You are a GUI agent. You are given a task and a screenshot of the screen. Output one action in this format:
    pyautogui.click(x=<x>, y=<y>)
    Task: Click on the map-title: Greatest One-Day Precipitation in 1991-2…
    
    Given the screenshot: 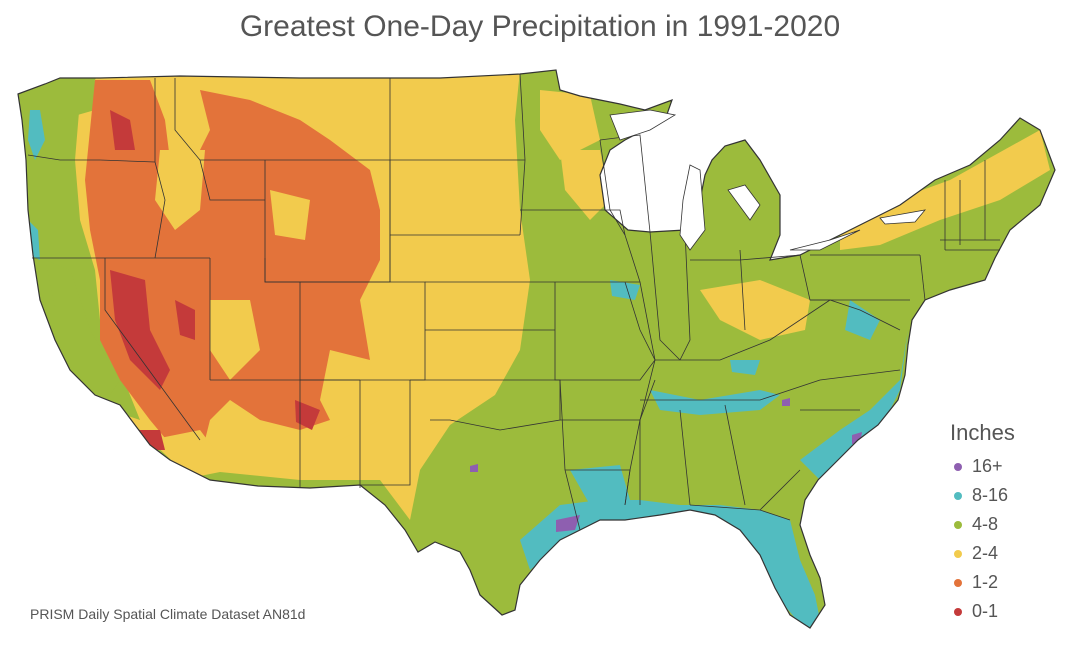 What is the action you would take?
    pyautogui.click(x=540, y=26)
    